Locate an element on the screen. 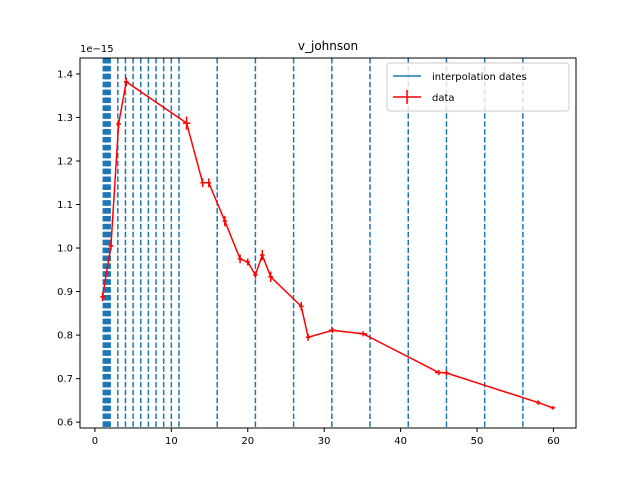  x-tick-label: 20 is located at coordinates (247, 441).